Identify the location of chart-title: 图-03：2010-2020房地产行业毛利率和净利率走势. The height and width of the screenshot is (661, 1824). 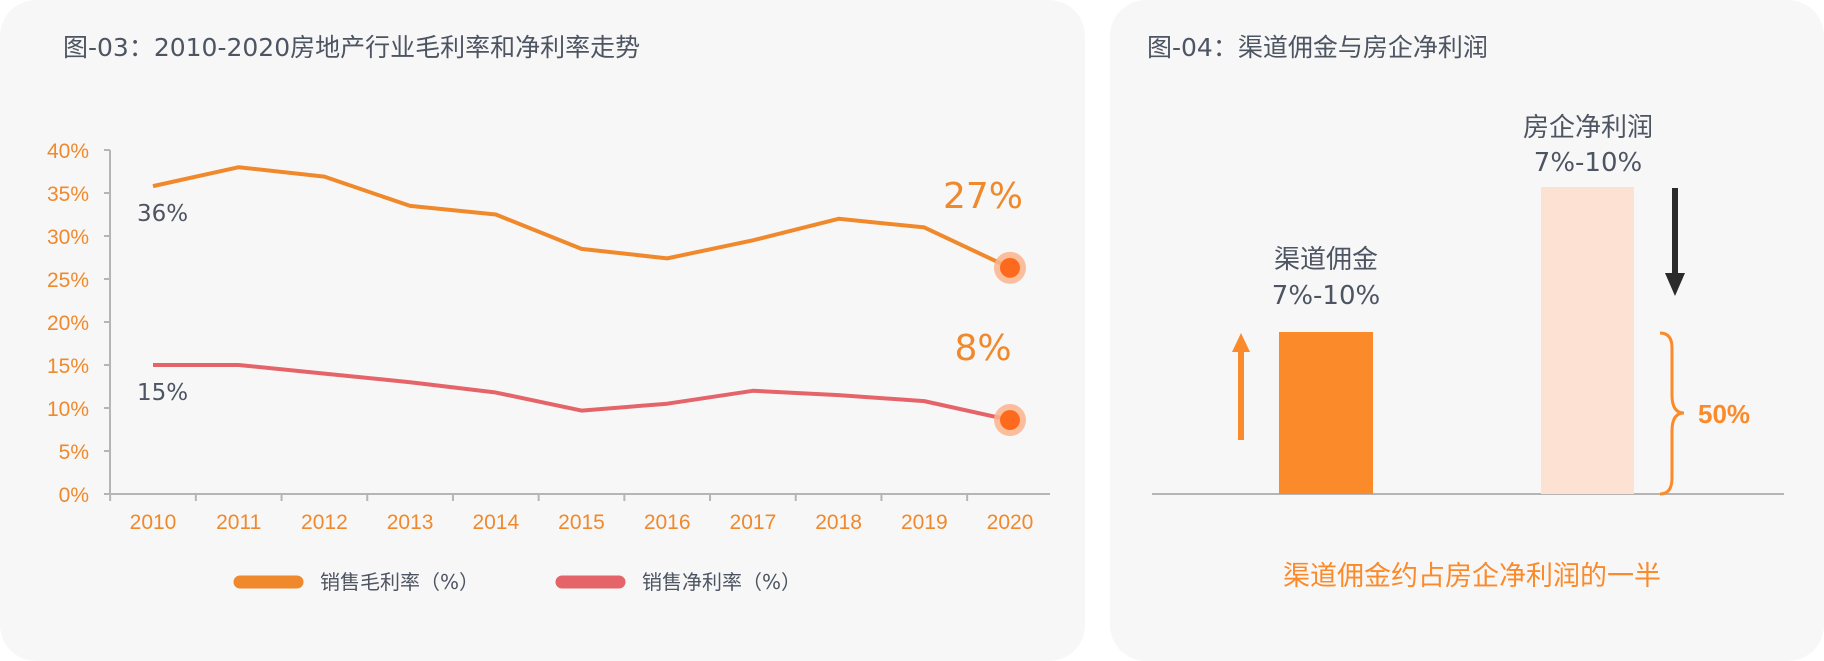
(352, 47).